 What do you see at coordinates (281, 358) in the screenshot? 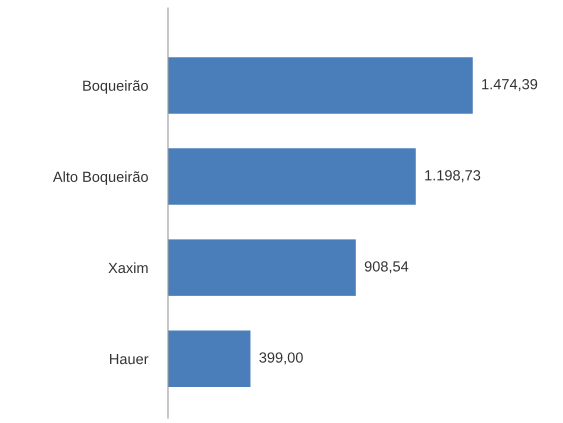
I see `data-label: 399,00` at bounding box center [281, 358].